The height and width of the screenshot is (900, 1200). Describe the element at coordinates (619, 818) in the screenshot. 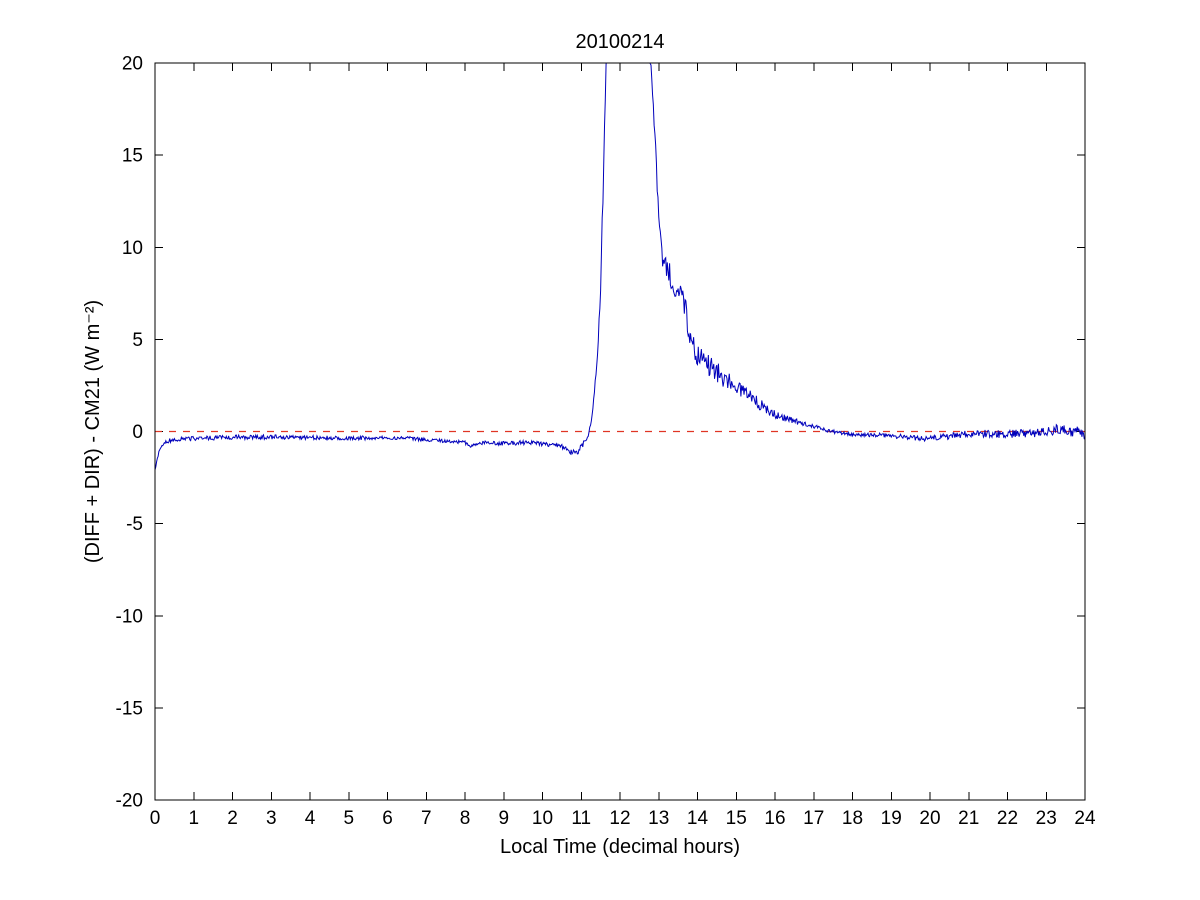

I see `x-tick-label: 12` at that location.